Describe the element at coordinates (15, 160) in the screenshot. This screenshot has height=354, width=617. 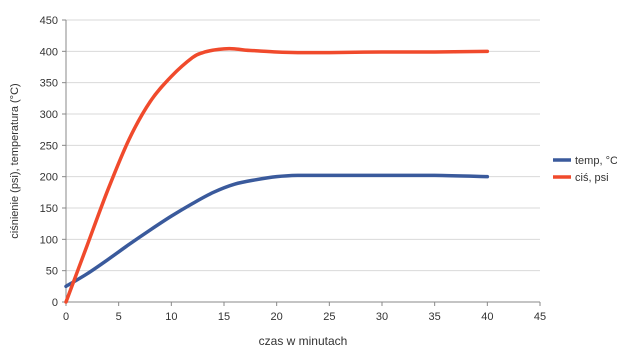
I see `y-axis-title: ciśnienie (psi), temperatura (°C)` at that location.